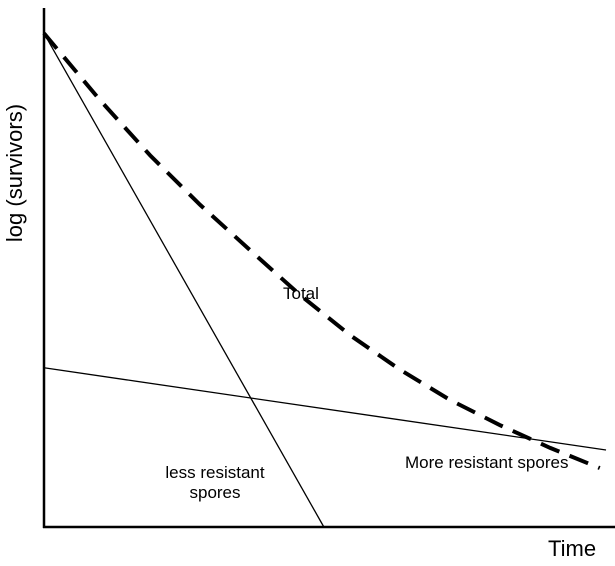 This screenshot has width=615, height=566. Describe the element at coordinates (301, 293) in the screenshot. I see `series-label: Total` at that location.